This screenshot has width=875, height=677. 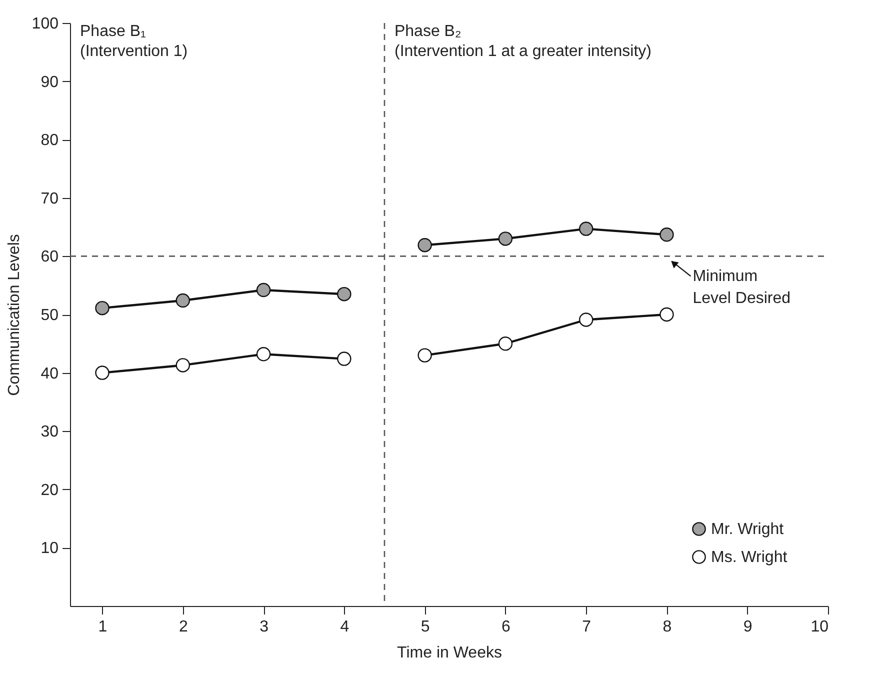 What do you see at coordinates (134, 41) in the screenshot?
I see `annotation: Phase B₁ (Intervention 1)` at bounding box center [134, 41].